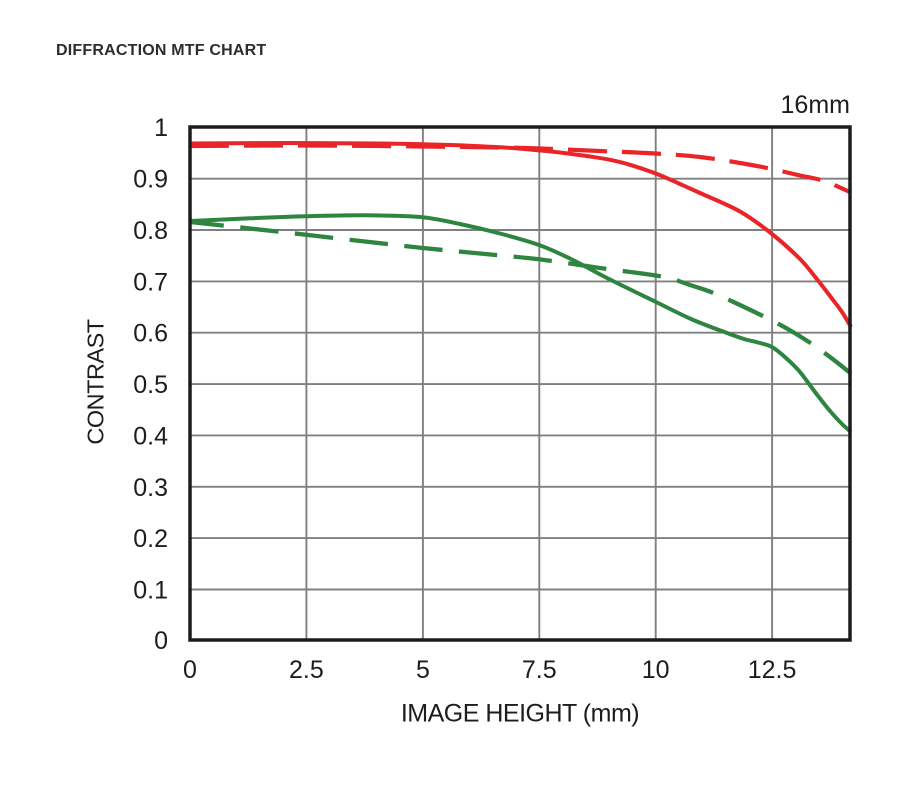 This screenshot has width=900, height=788. Describe the element at coordinates (150, 488) in the screenshot. I see `svg-text: 0.3` at that location.